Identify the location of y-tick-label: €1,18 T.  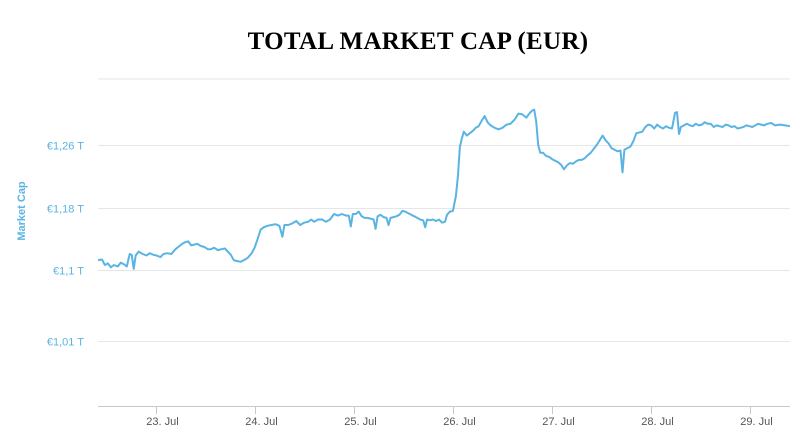
(65, 210).